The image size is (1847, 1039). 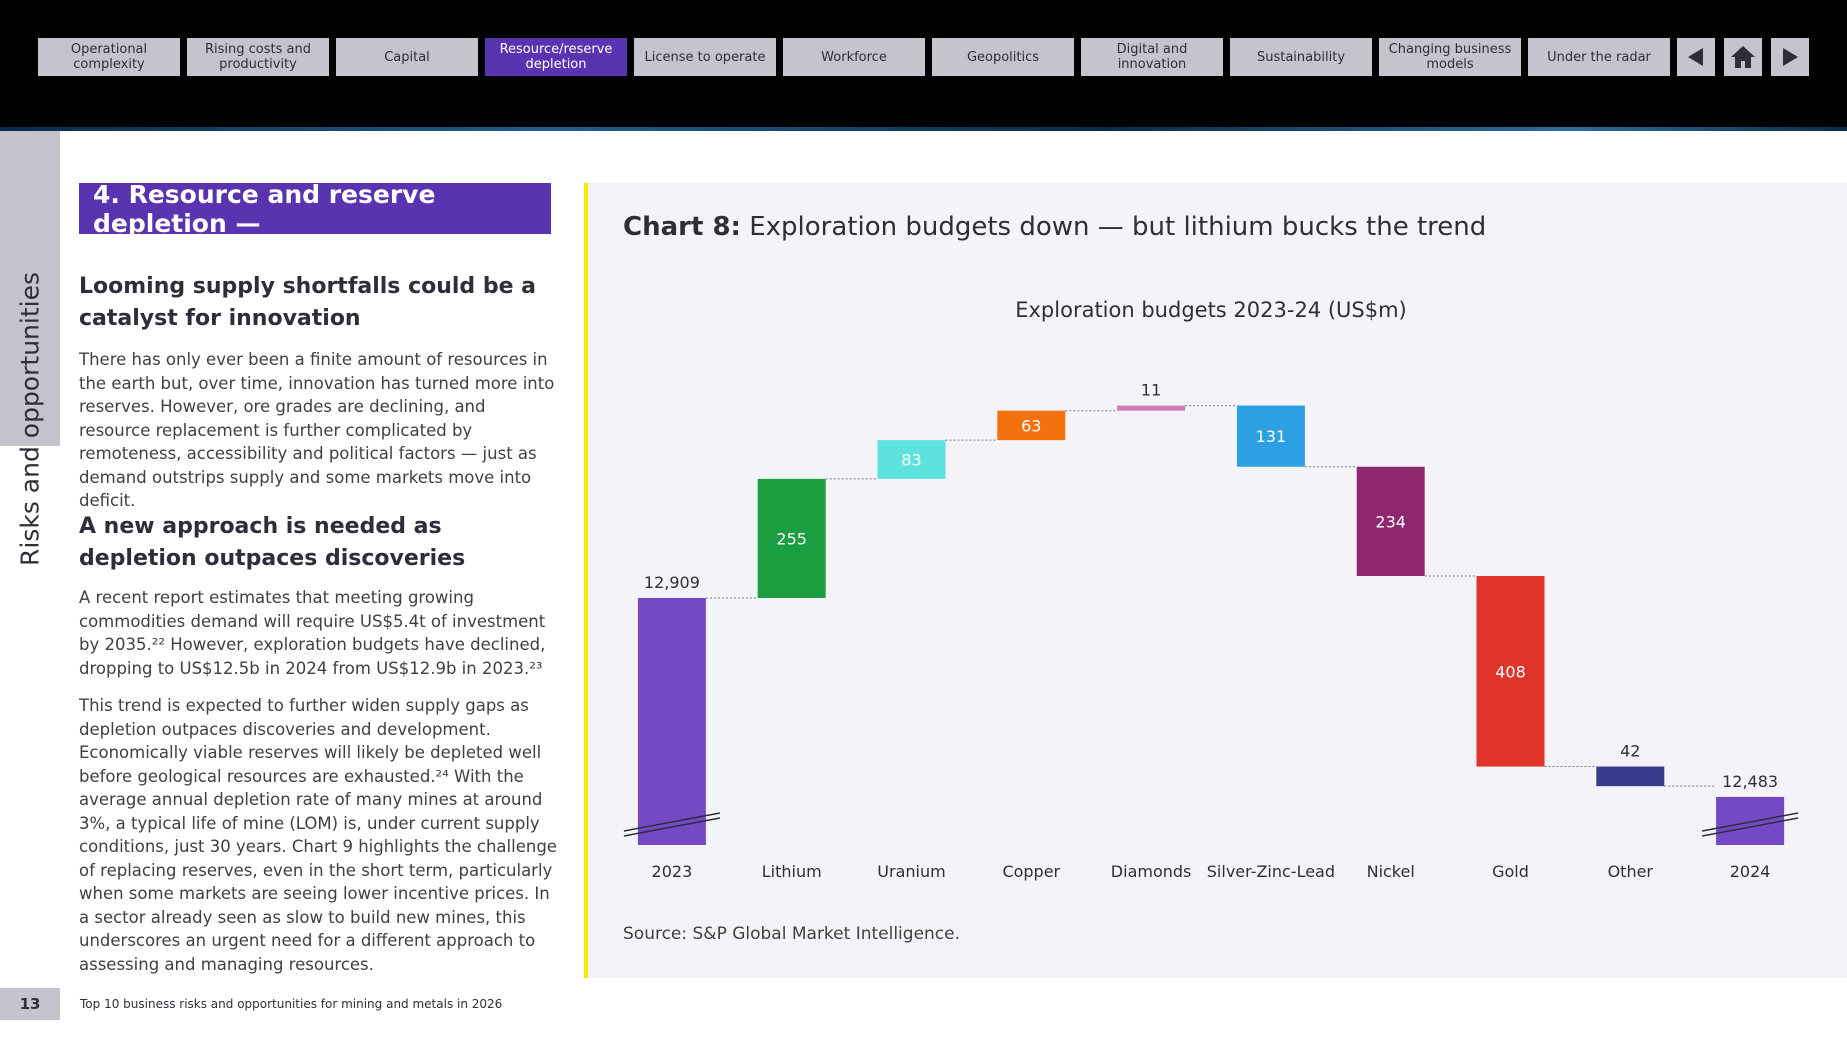 I want to click on value-label-lithium: 255, so click(x=791, y=538).